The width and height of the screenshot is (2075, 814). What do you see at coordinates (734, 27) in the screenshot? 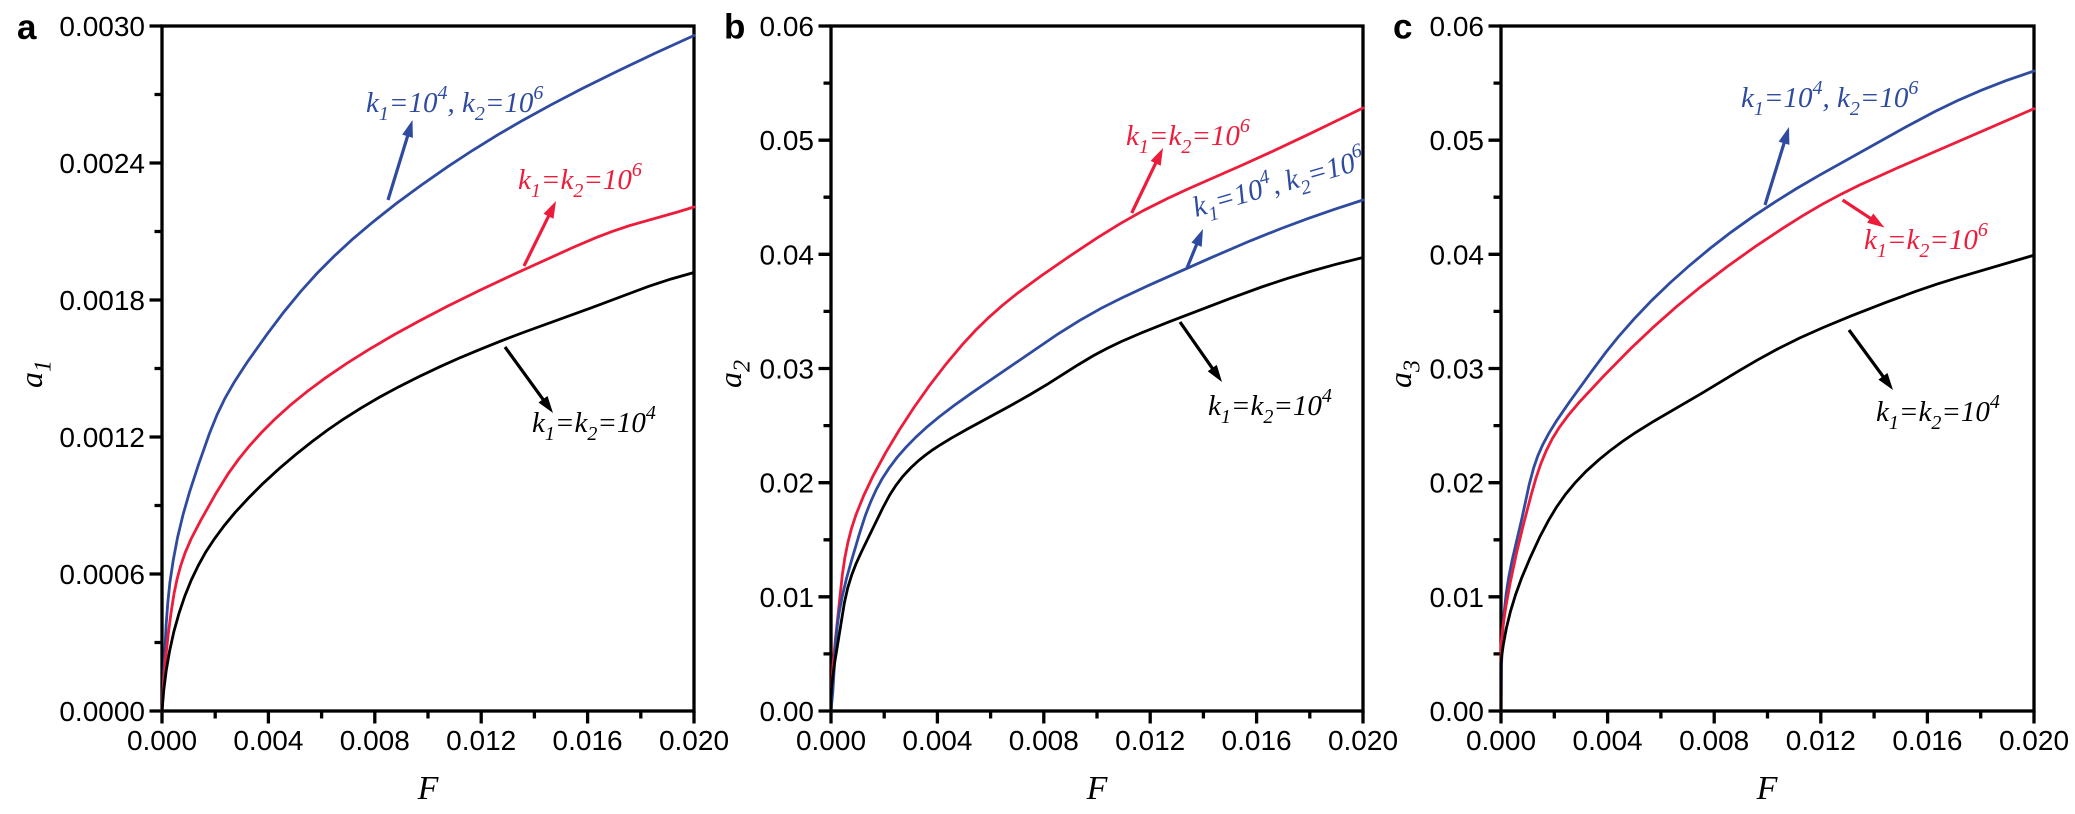
I see `svg-text: b` at bounding box center [734, 27].